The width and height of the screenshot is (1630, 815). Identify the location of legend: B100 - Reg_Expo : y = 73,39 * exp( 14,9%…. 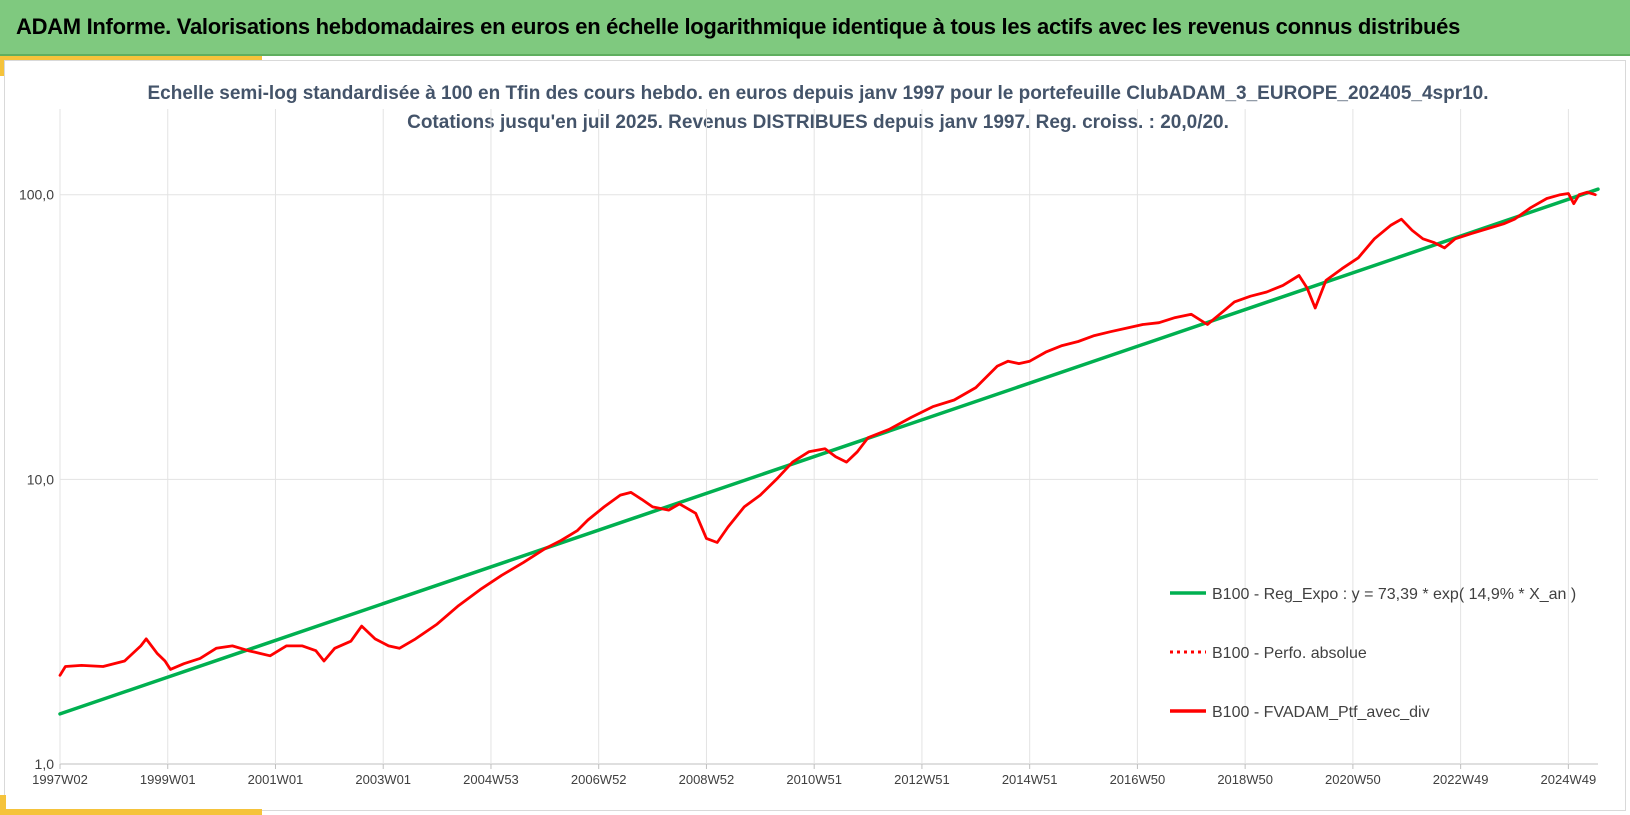
(1373, 653).